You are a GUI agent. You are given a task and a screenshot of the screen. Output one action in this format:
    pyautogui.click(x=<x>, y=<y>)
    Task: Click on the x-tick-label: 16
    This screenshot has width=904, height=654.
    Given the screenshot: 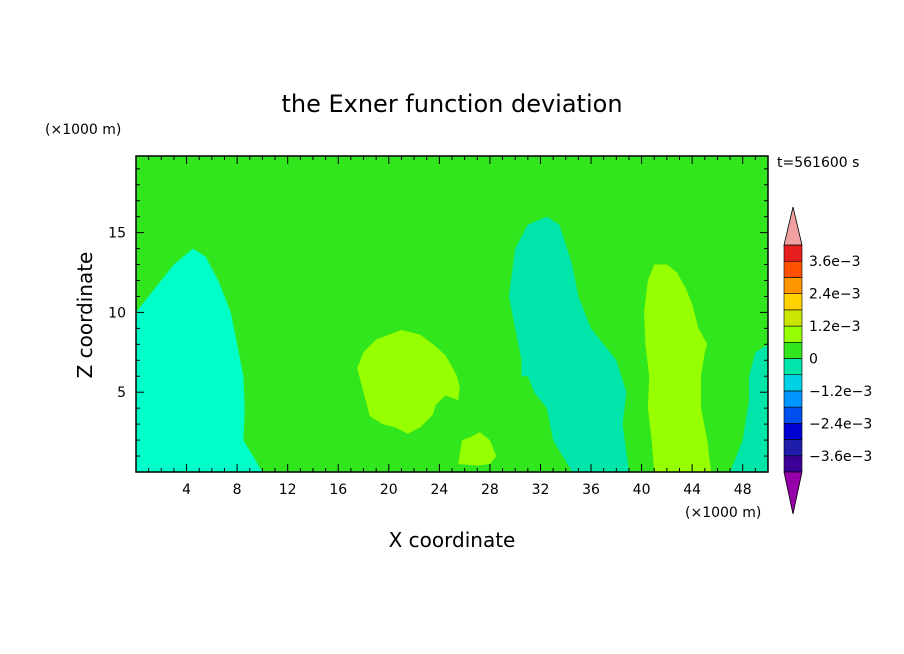 What is the action you would take?
    pyautogui.click(x=338, y=490)
    